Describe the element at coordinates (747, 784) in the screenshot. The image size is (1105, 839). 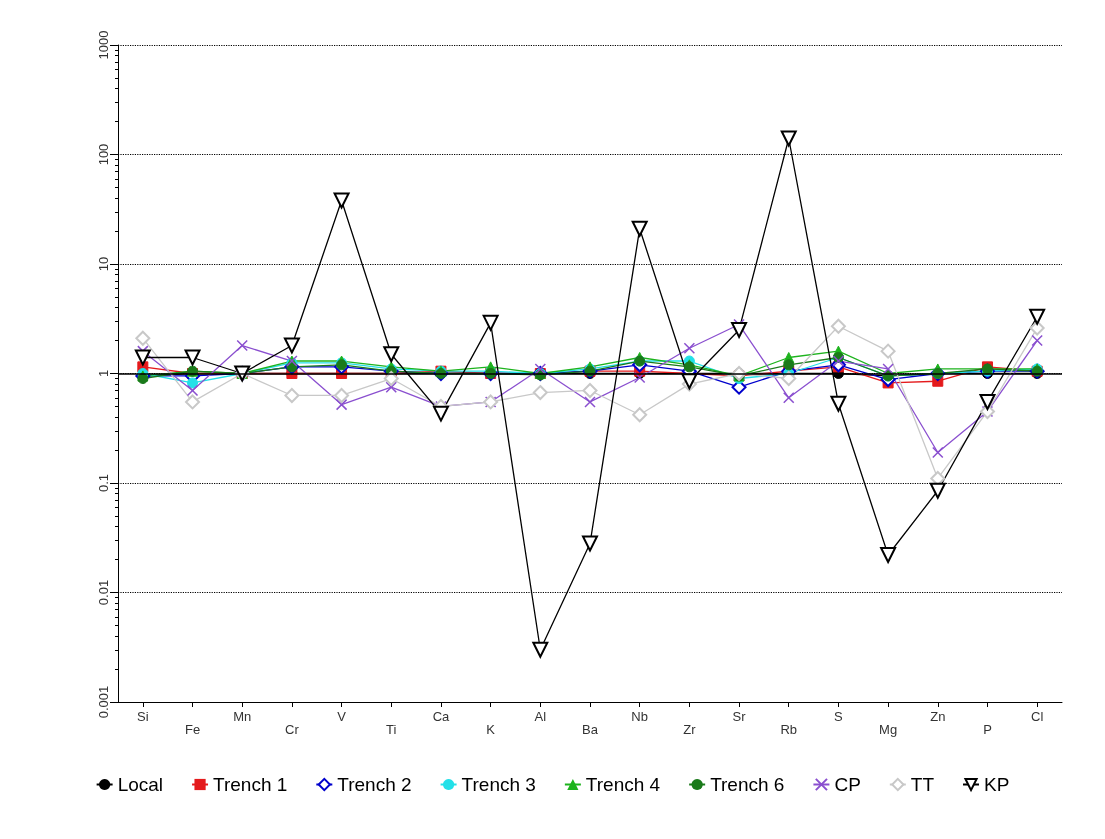
I see `legend-label: Trench 6` at that location.